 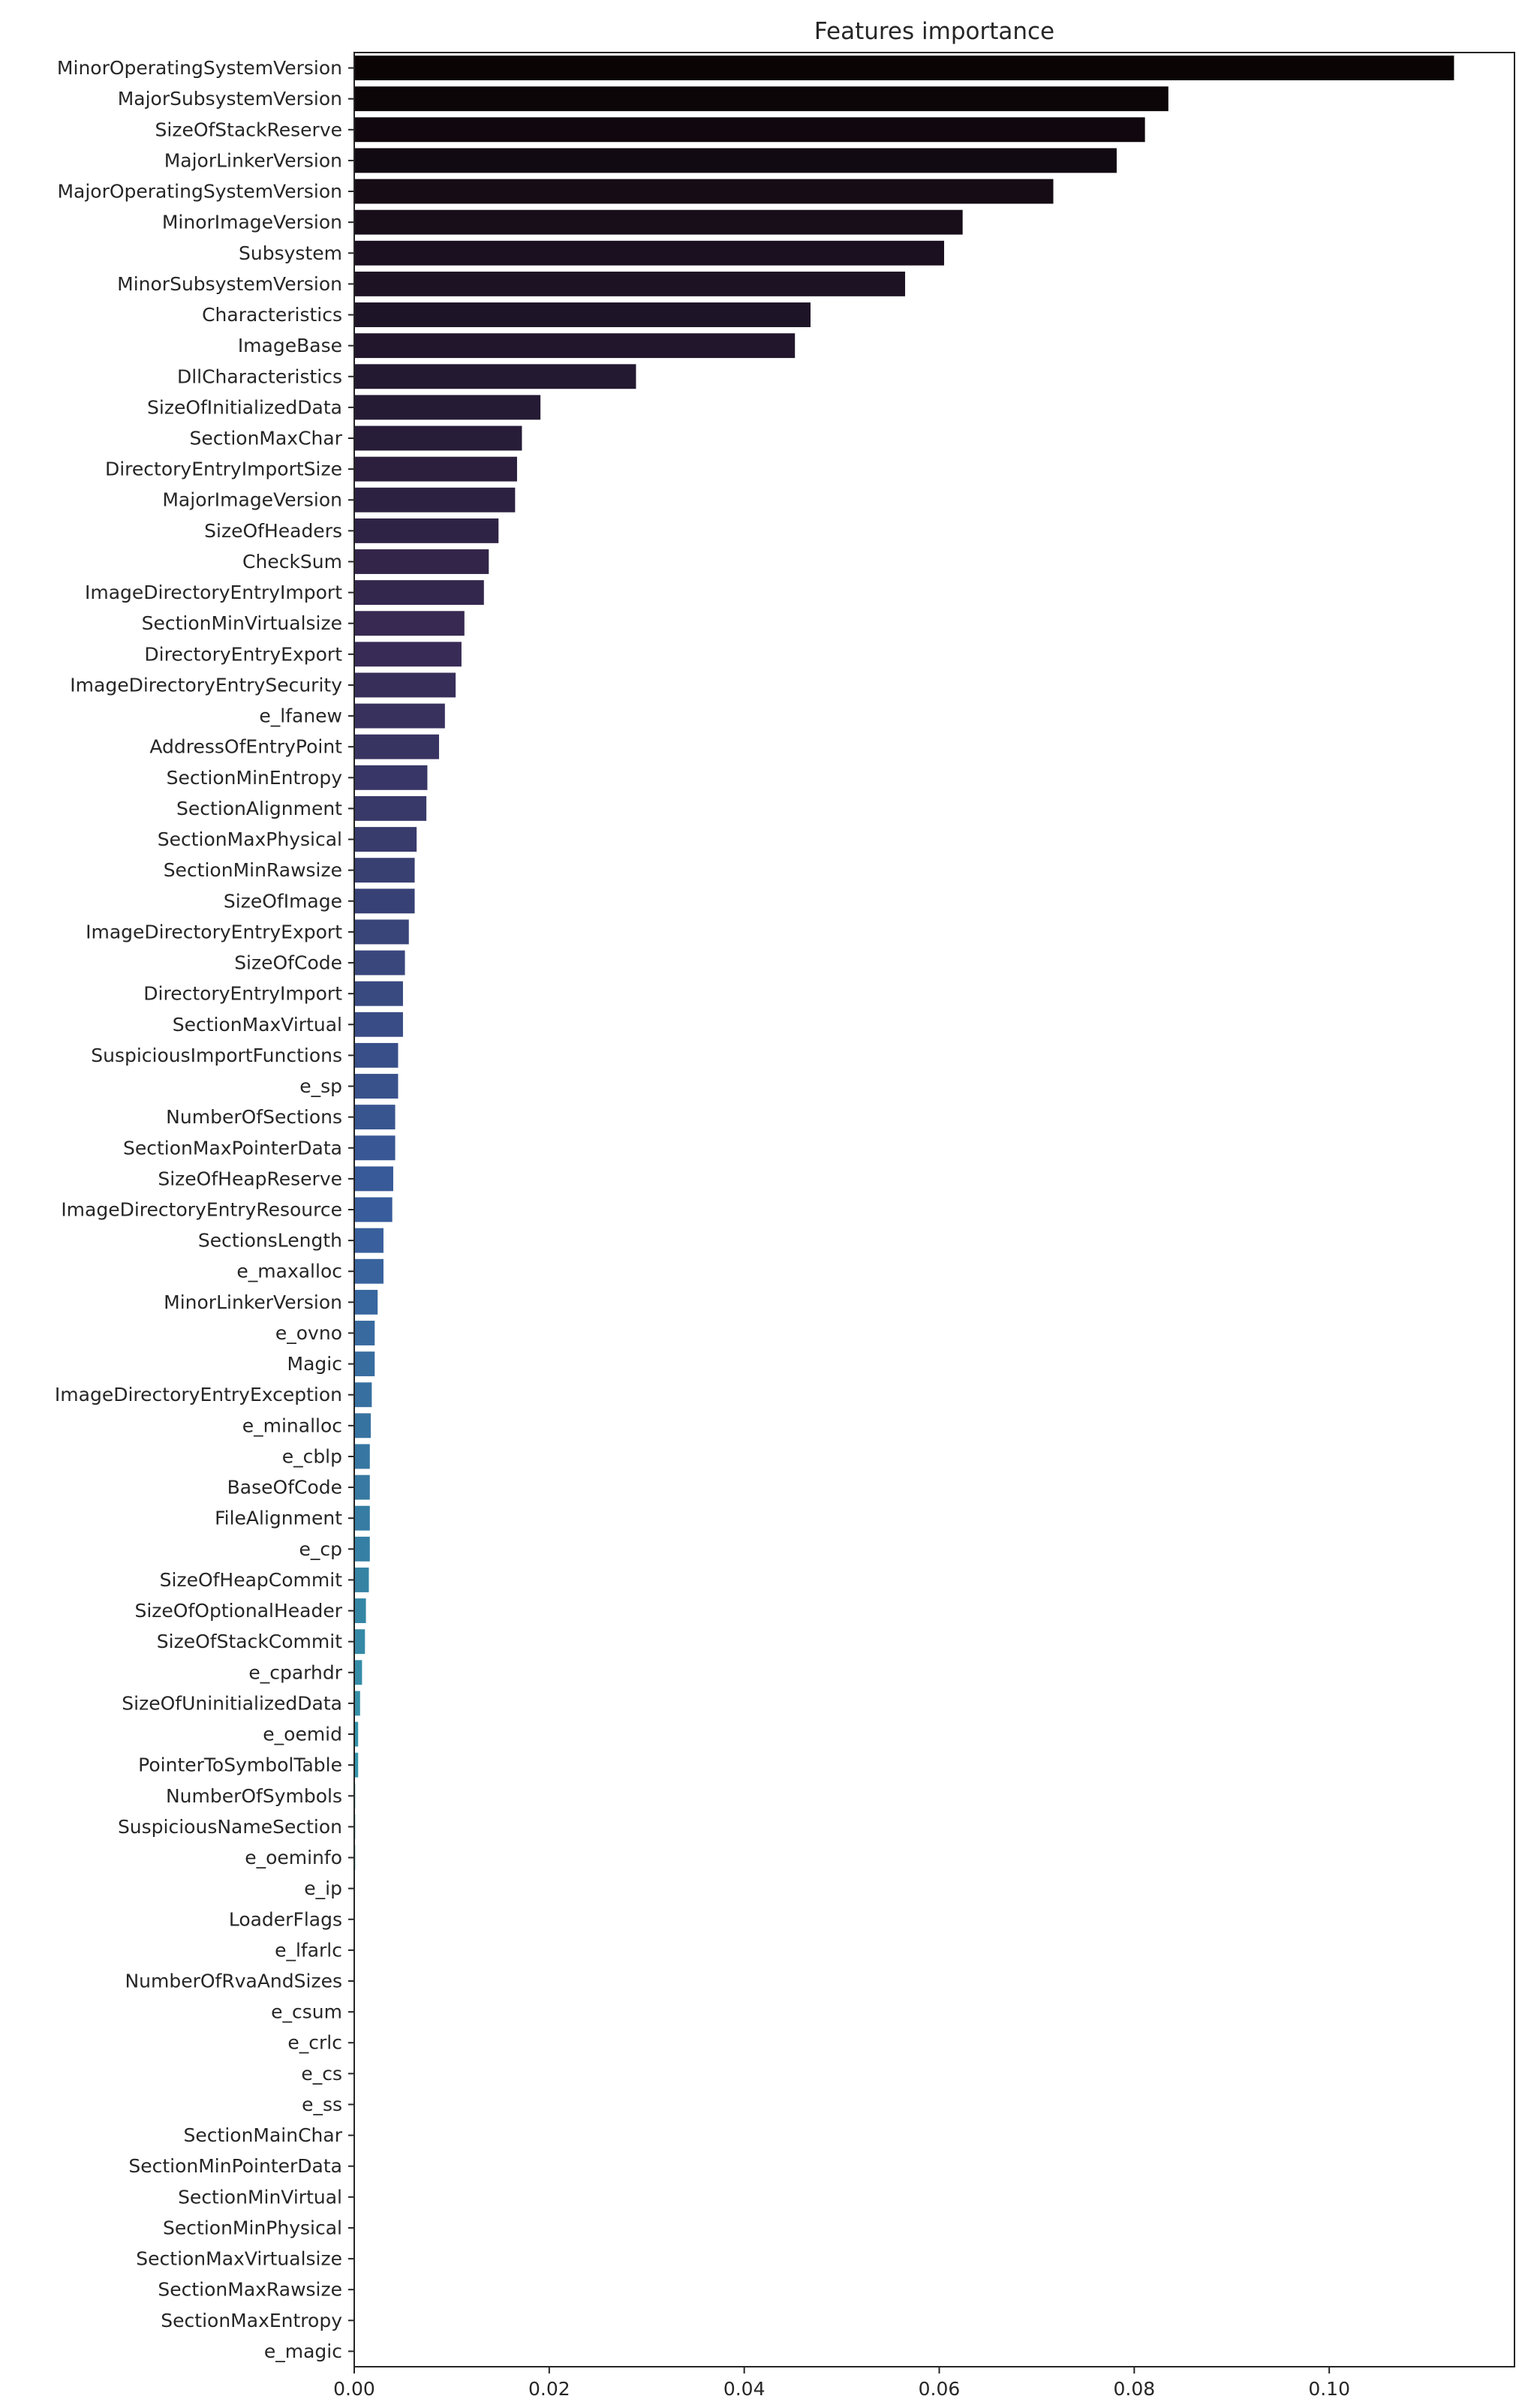 What do you see at coordinates (364, 1364) in the screenshot?
I see `bar-Magic` at bounding box center [364, 1364].